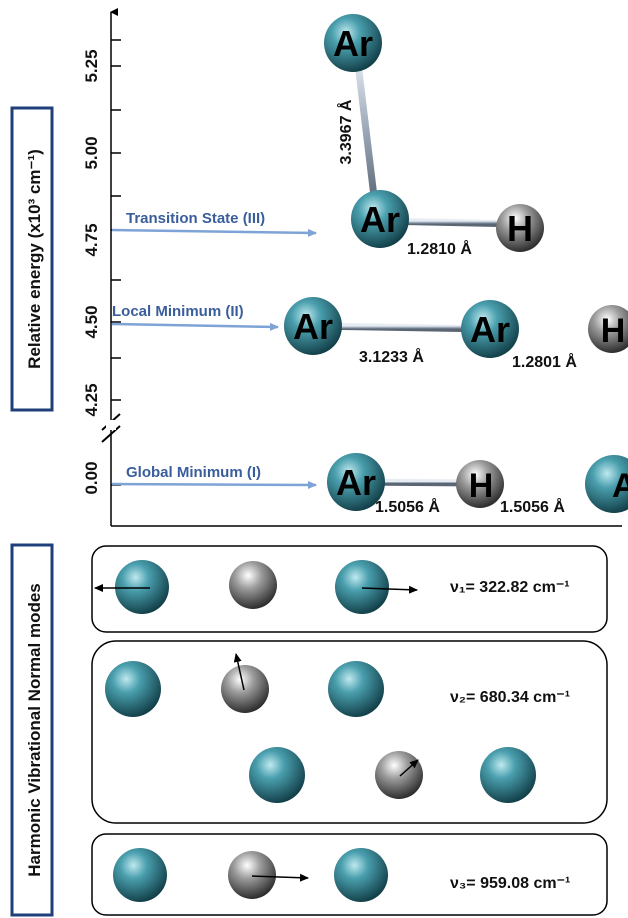 The width and height of the screenshot is (628, 918). I want to click on y-axis-label: Relative energy (x10³ cm⁻¹), so click(34, 259).